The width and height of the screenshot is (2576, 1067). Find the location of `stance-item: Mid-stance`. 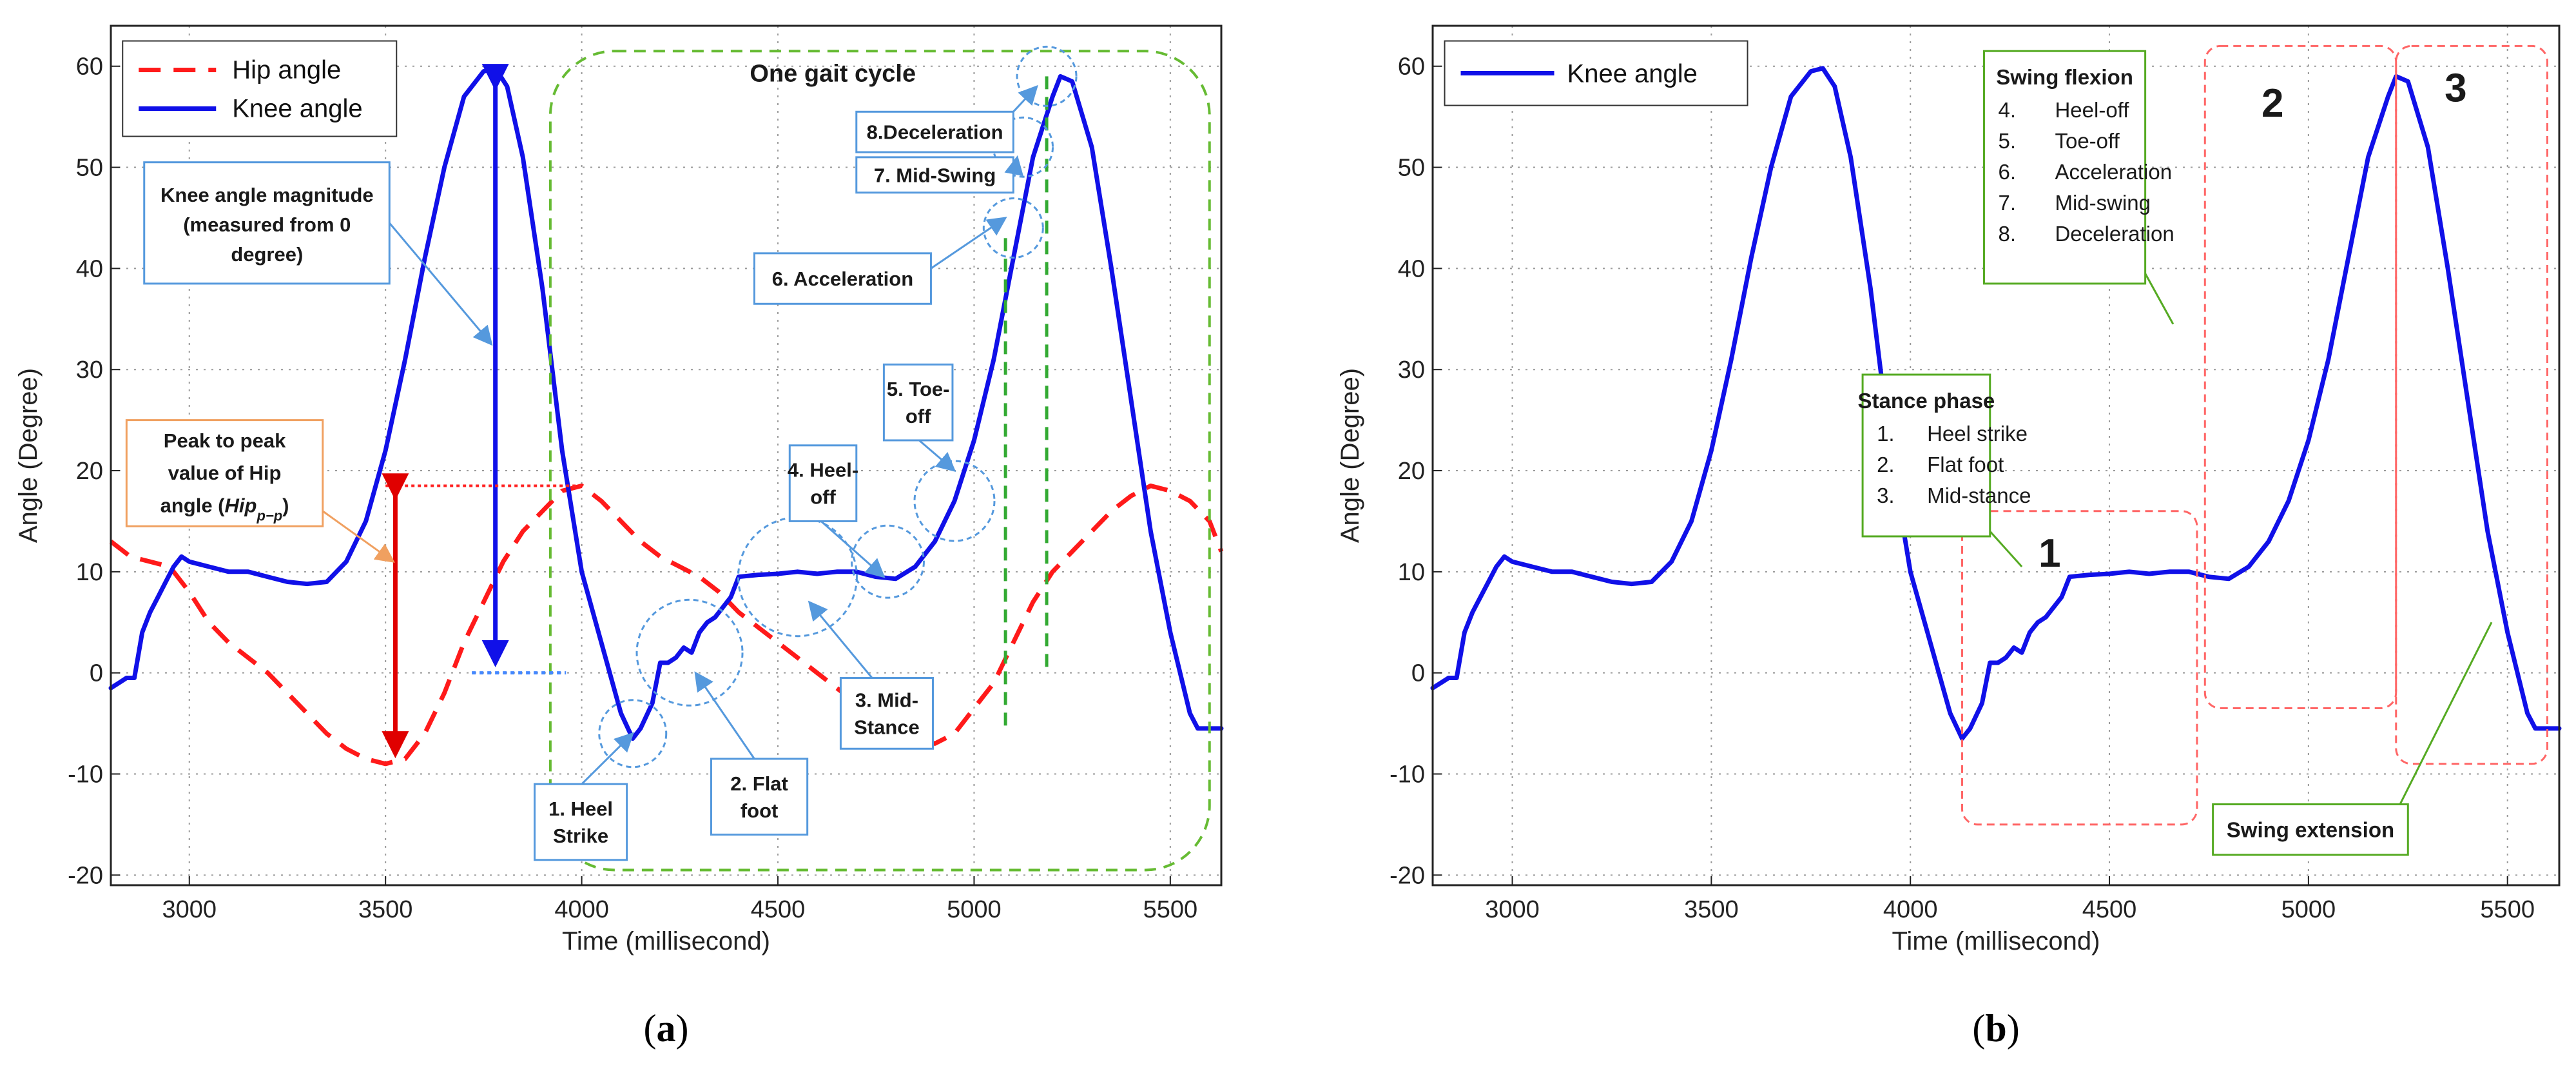

stance-item: Mid-stance is located at coordinates (1979, 495).